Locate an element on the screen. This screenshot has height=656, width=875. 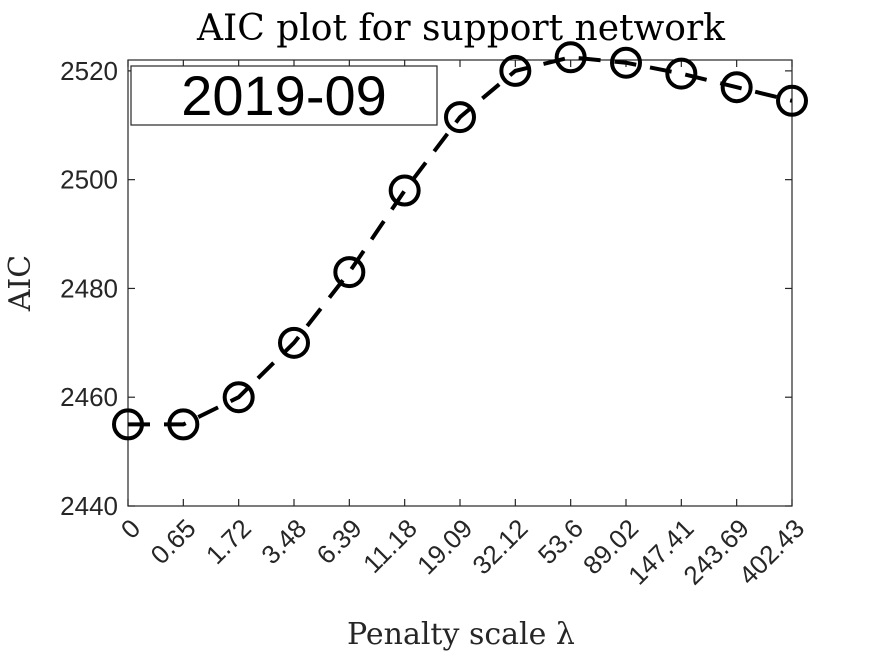
x-tick-label: 0.65 is located at coordinates (173, 541).